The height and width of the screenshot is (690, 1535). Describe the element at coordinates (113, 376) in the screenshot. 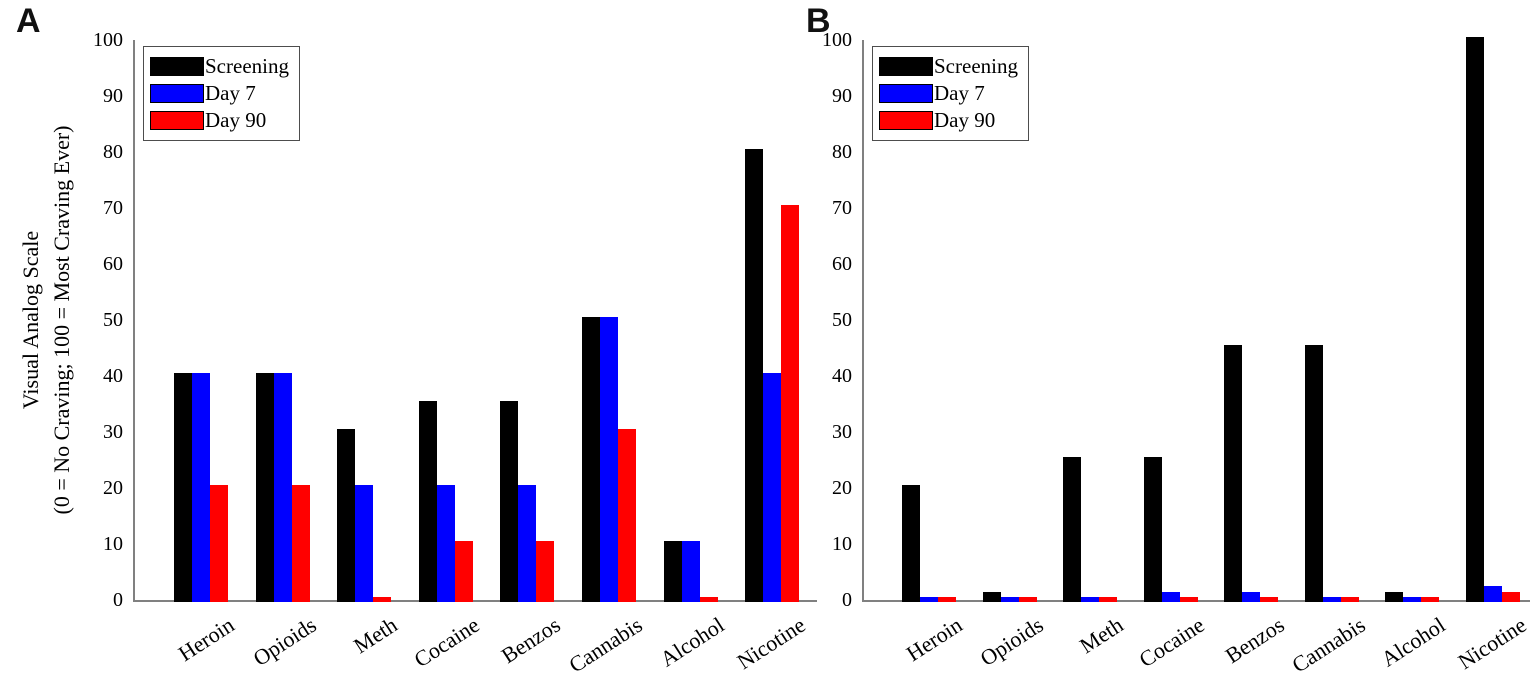

I see `y-tick-label-40: 40` at that location.